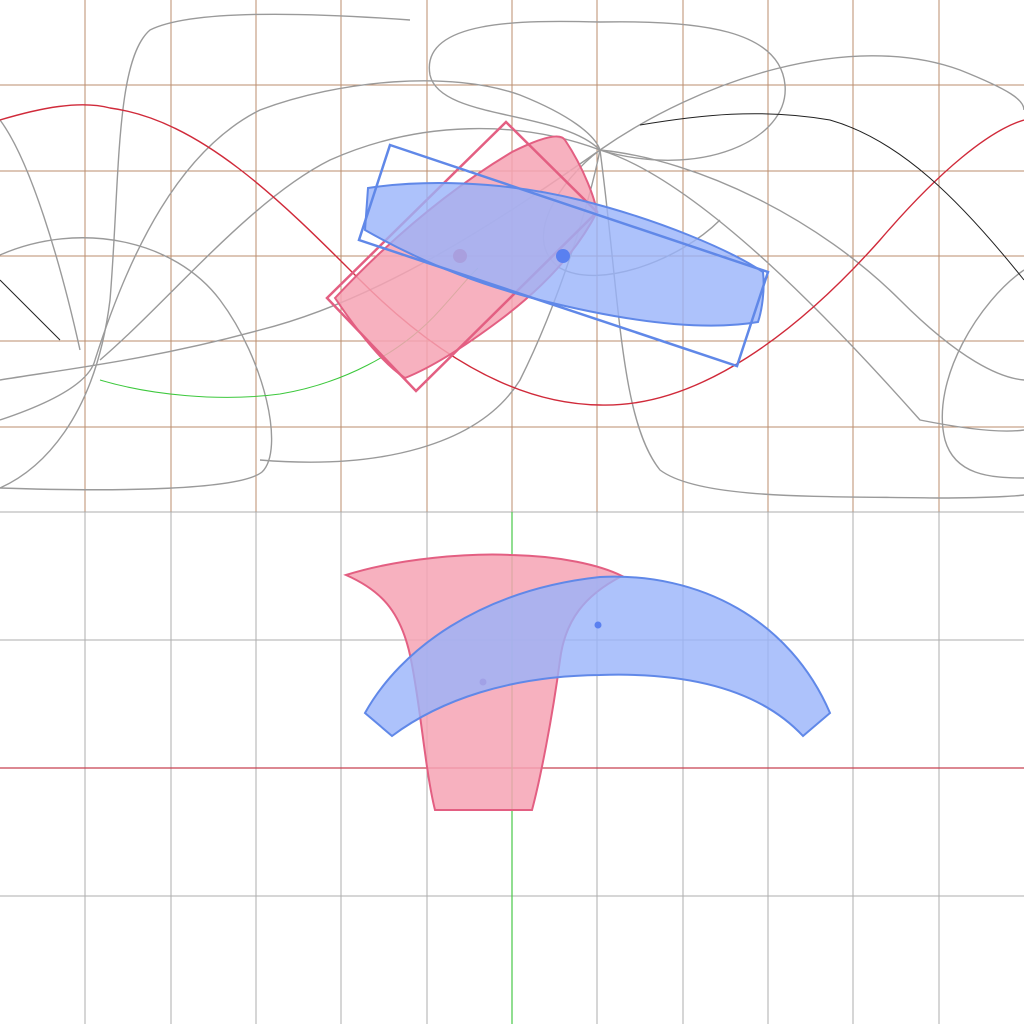  I want to click on blue-source-center, so click(598, 625).